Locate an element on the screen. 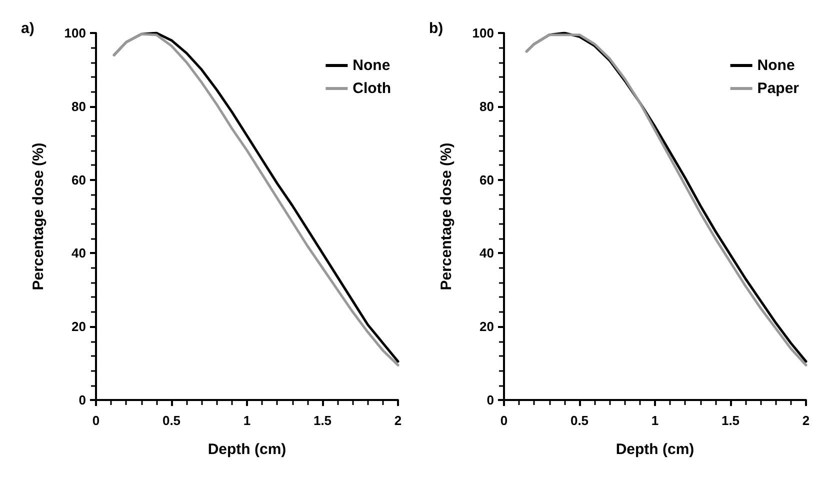 Image resolution: width=833 pixels, height=489 pixels. legend-label: Paper is located at coordinates (778, 88).